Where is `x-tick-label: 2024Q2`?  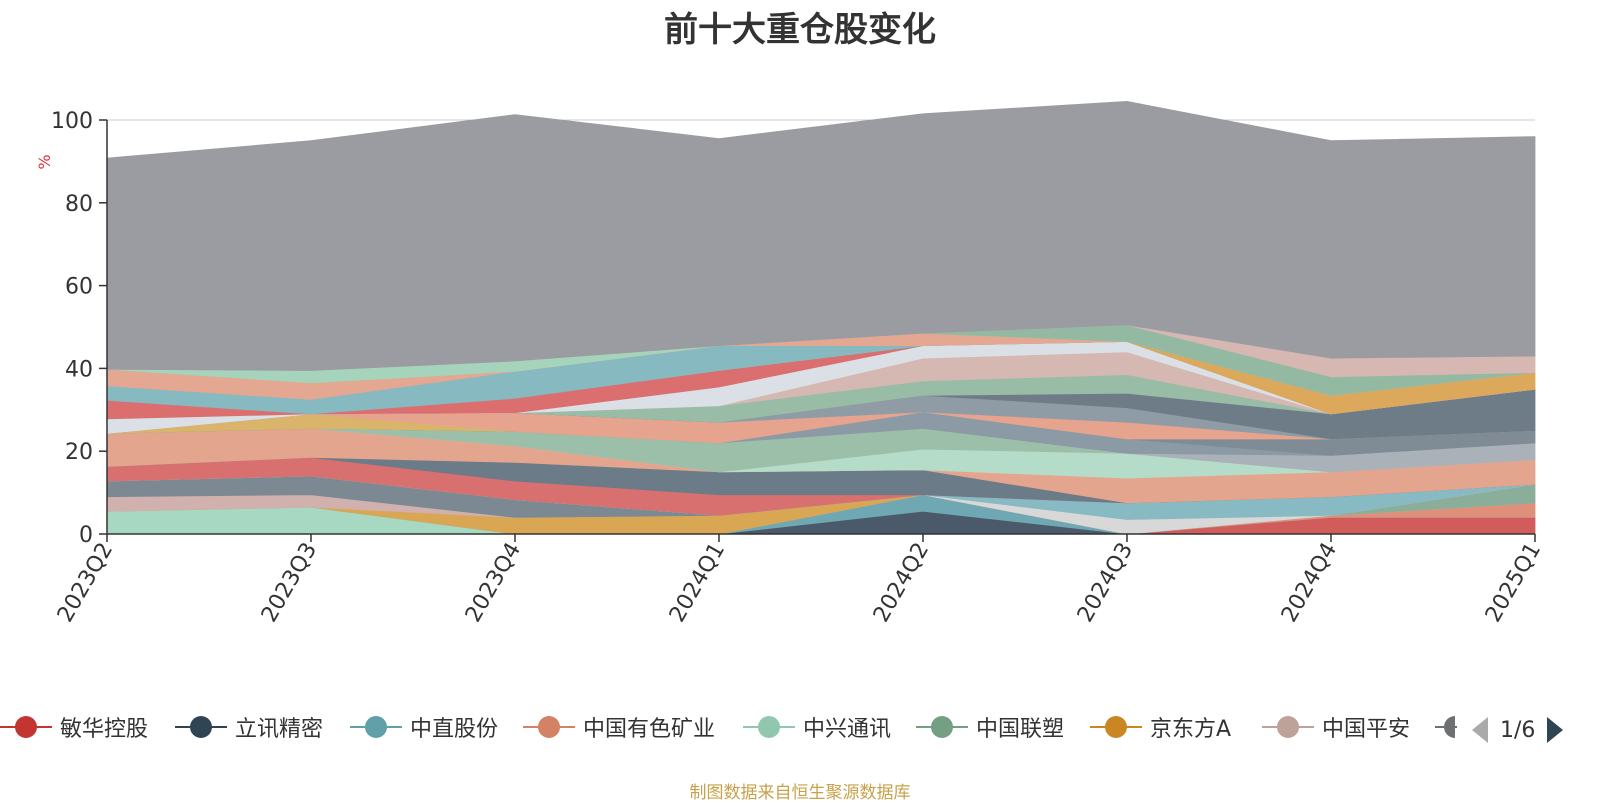 x-tick-label: 2024Q2 is located at coordinates (901, 583).